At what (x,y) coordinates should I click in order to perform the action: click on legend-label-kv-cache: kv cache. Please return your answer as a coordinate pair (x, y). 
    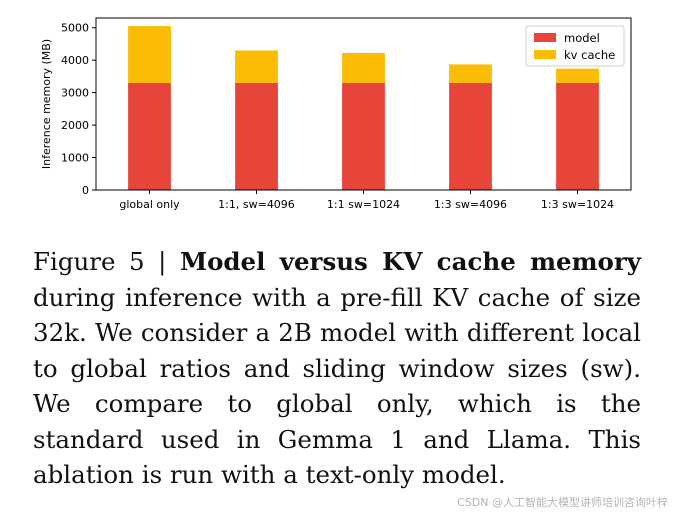
    Looking at the image, I should click on (589, 55).